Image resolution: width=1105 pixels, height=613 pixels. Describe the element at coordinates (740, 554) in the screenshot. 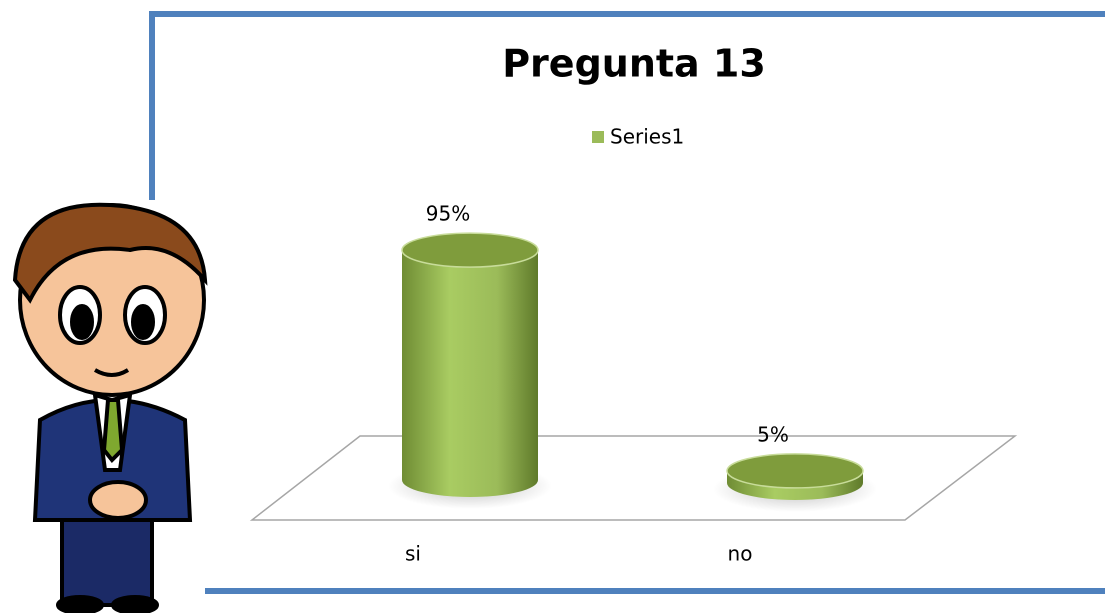

I see `x-tick-label: no` at that location.